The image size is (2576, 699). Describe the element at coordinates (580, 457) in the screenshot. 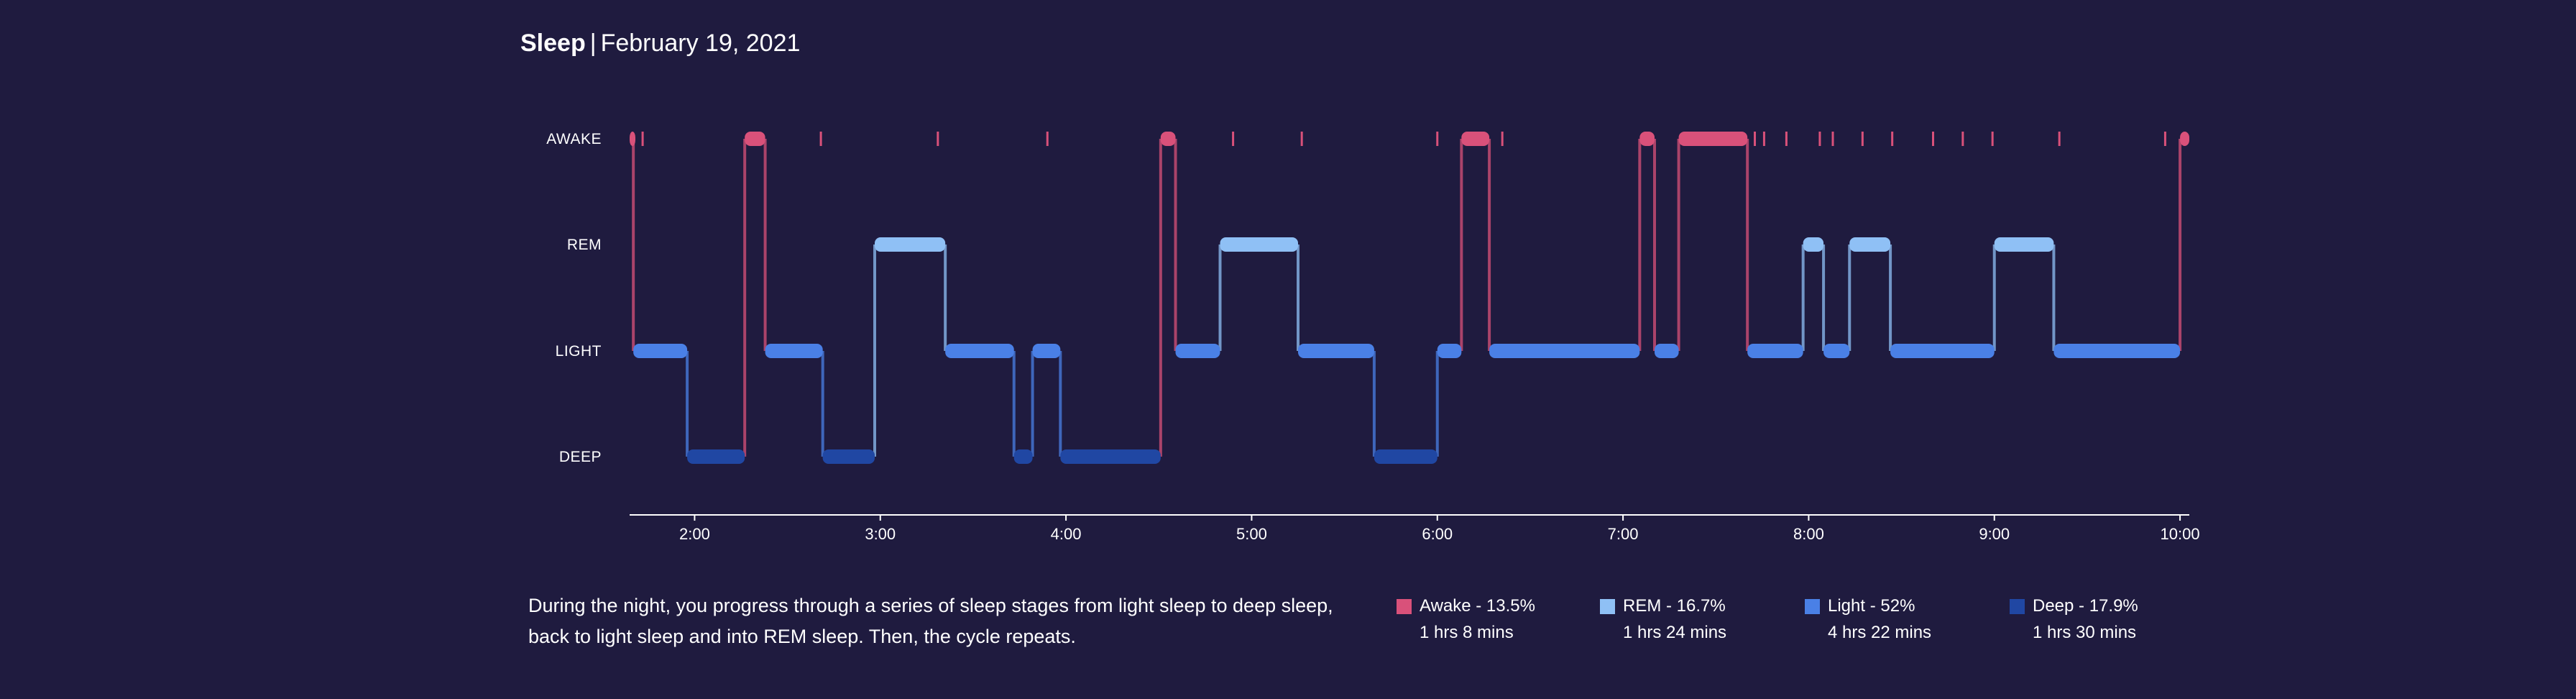

I see `y-label-deep: DEEP` at that location.